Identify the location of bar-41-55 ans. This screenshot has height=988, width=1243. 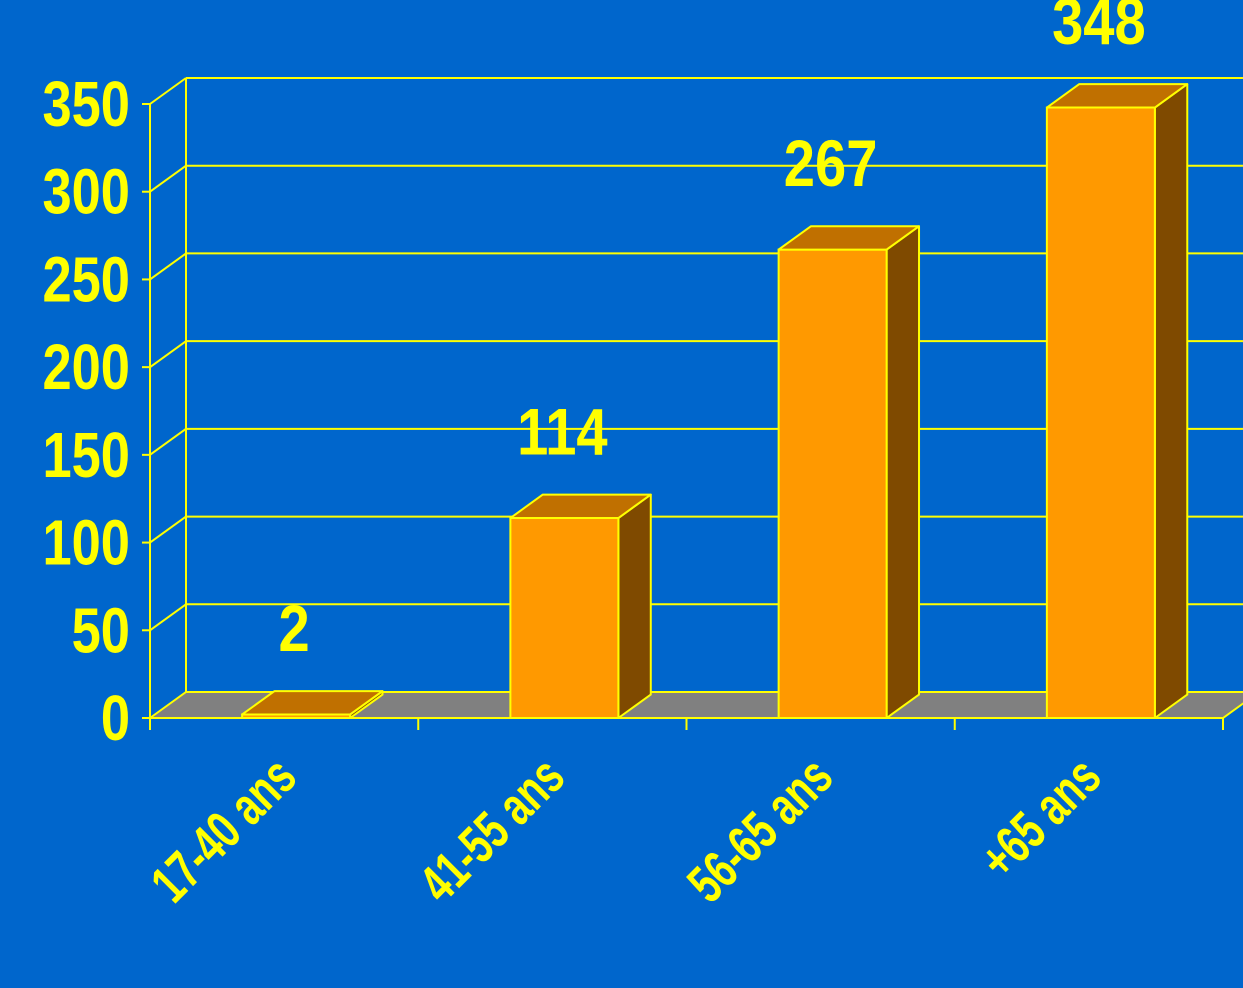
(580, 606).